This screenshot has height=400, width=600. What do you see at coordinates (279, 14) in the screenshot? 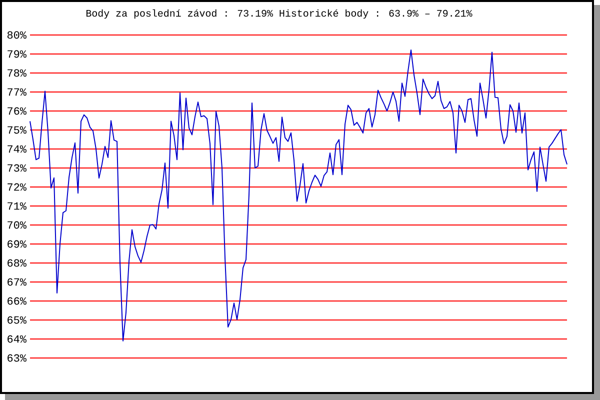
I see `chart-title: Body za poslední závod : 73.19% Historické body : 63.9% – 79.21%` at bounding box center [279, 14].